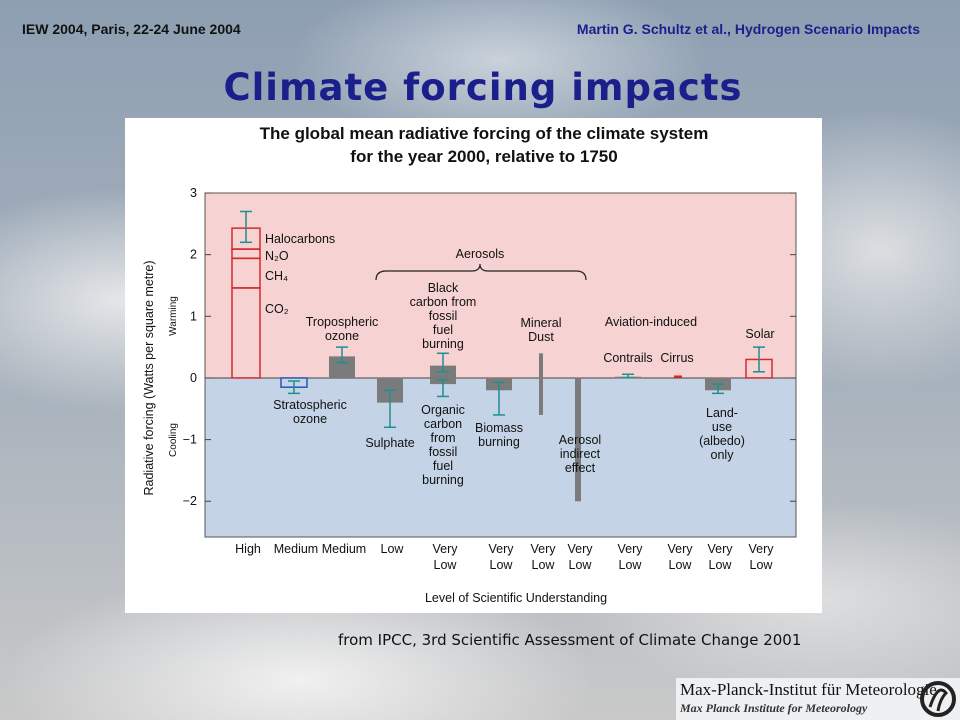 This screenshot has width=960, height=720. I want to click on bar, so click(342, 367).